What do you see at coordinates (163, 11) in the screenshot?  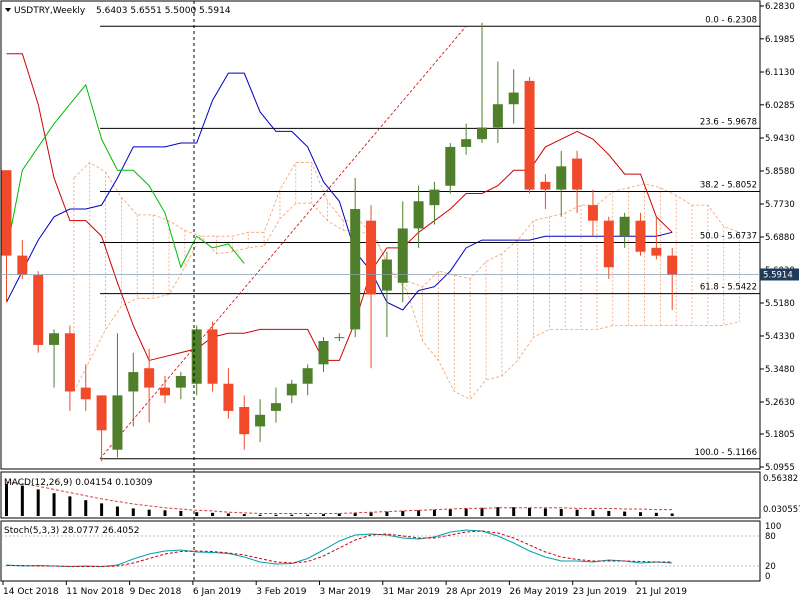 I see `ohlc-values: 5.6403 5.6551 5.5000 5.5914` at bounding box center [163, 11].